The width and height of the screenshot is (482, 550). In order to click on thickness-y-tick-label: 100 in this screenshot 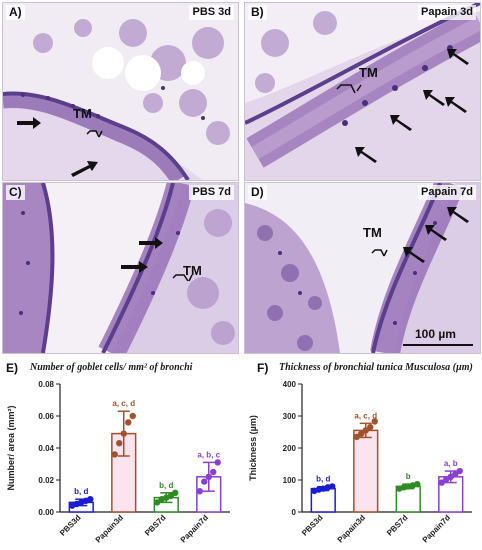, I will do `click(290, 480)`.